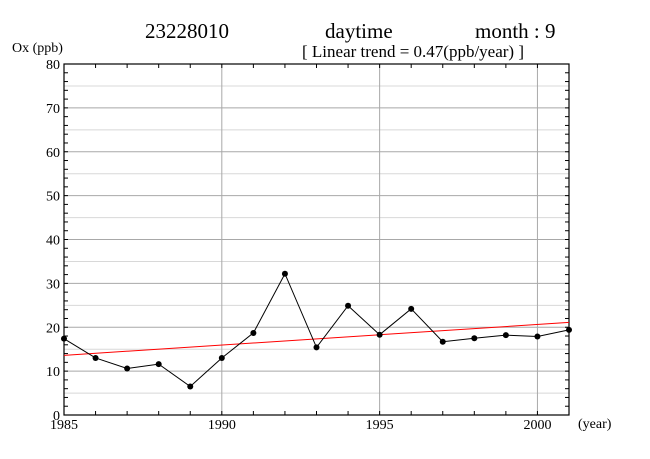  I want to click on y-axis-label: Ox (ppb), so click(37, 48).